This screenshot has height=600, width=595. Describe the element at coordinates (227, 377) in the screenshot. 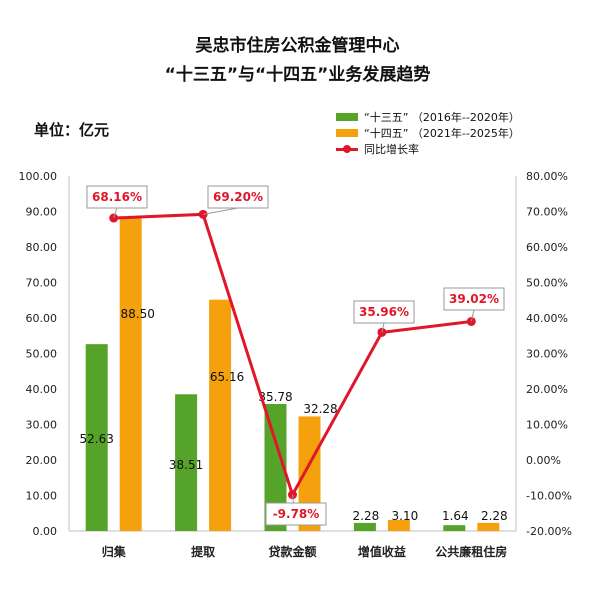

I see `bar-value-label-series-2: 65.16` at that location.